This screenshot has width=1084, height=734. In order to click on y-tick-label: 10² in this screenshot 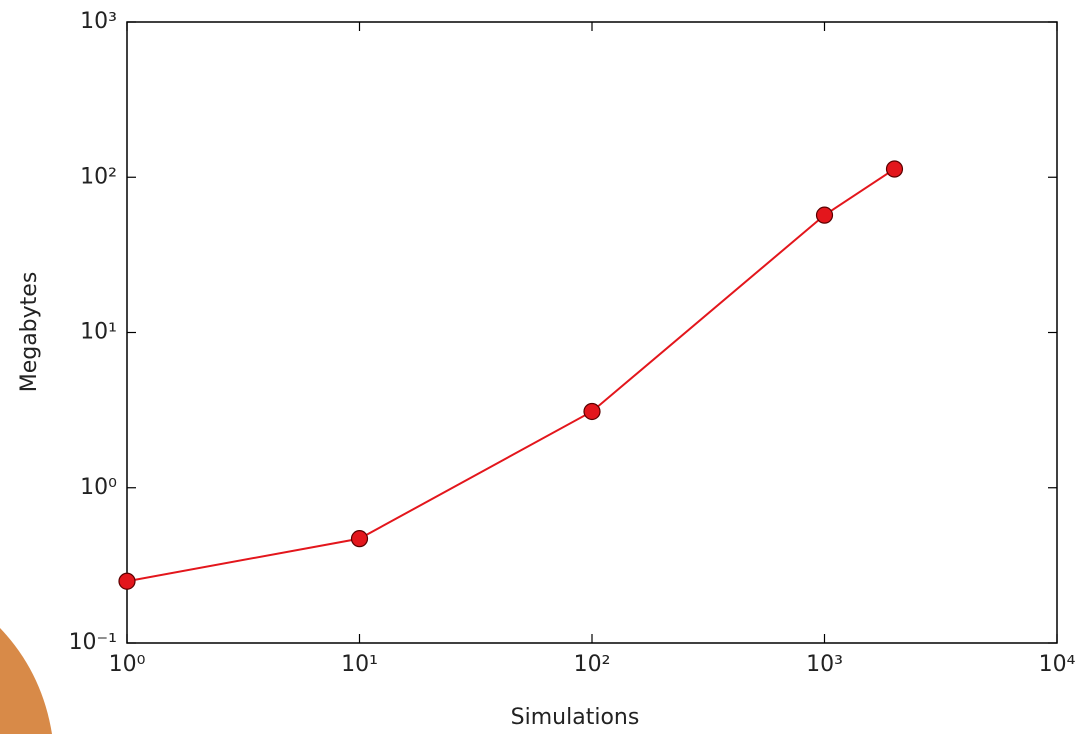, I will do `click(98, 176)`.